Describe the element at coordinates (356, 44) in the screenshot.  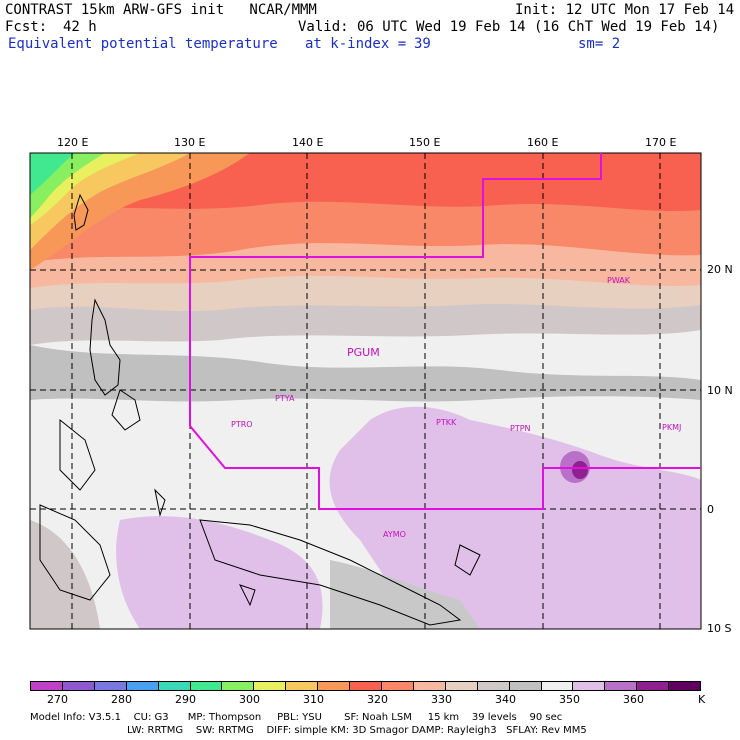
I see `level-label: at k-index =` at that location.